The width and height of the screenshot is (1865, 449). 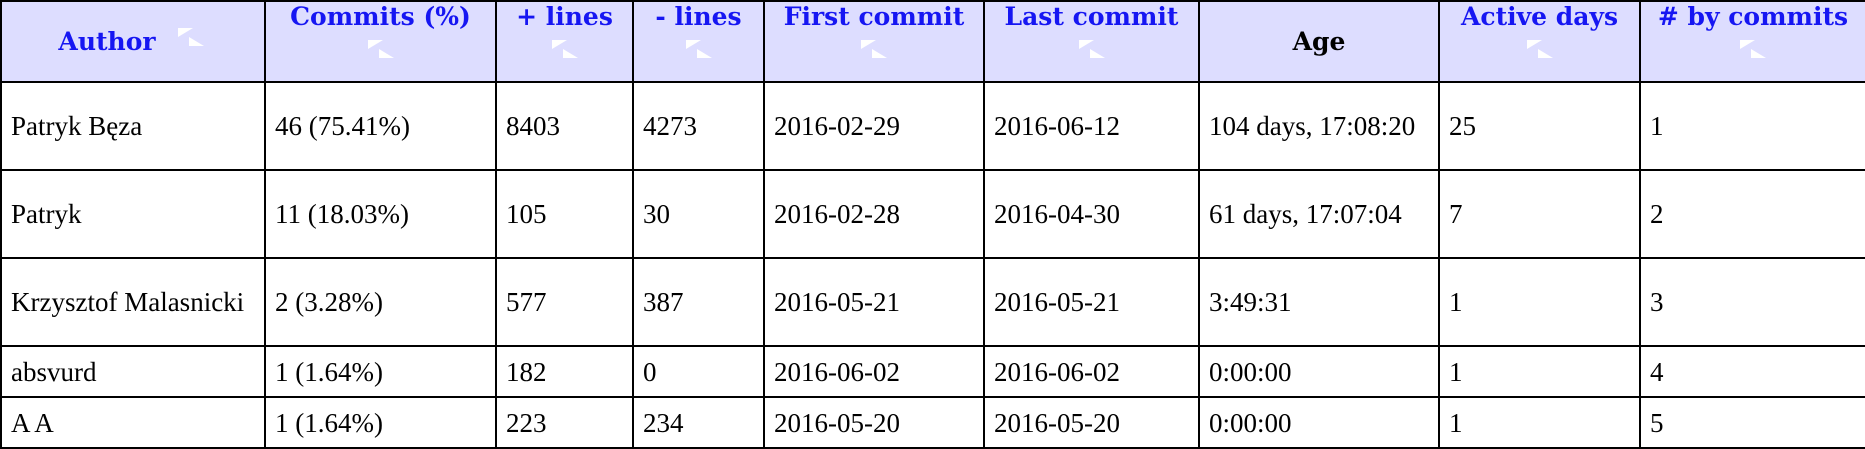 What do you see at coordinates (564, 422) in the screenshot?
I see `added-lines-cell: 223` at bounding box center [564, 422].